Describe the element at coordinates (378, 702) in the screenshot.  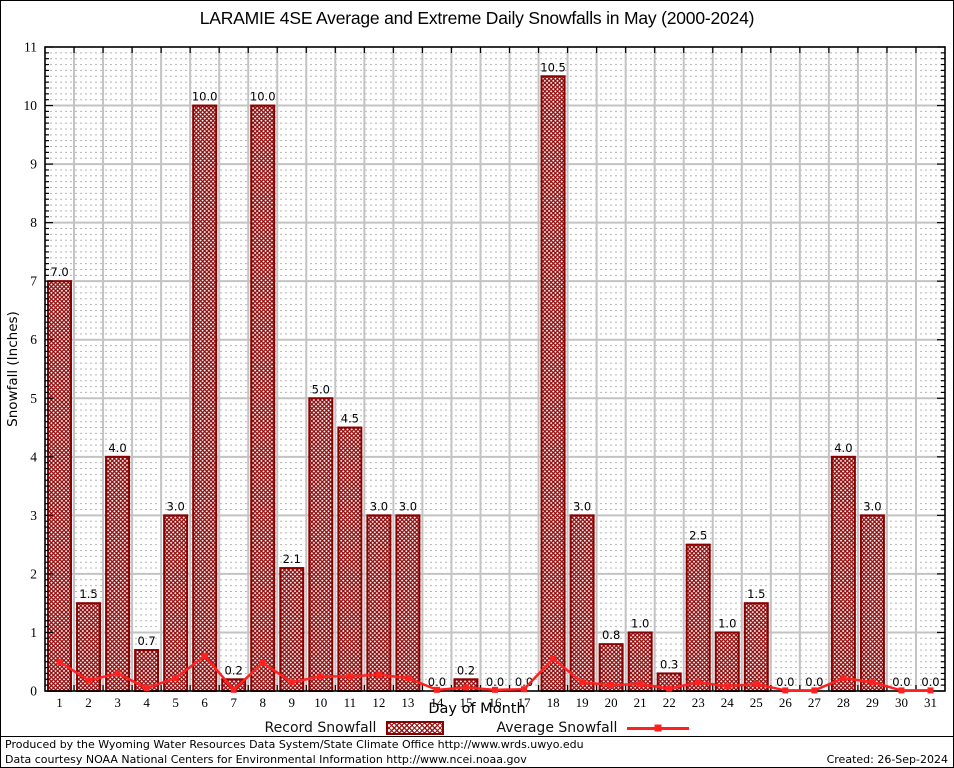
I see `x-tick-label: 12` at that location.